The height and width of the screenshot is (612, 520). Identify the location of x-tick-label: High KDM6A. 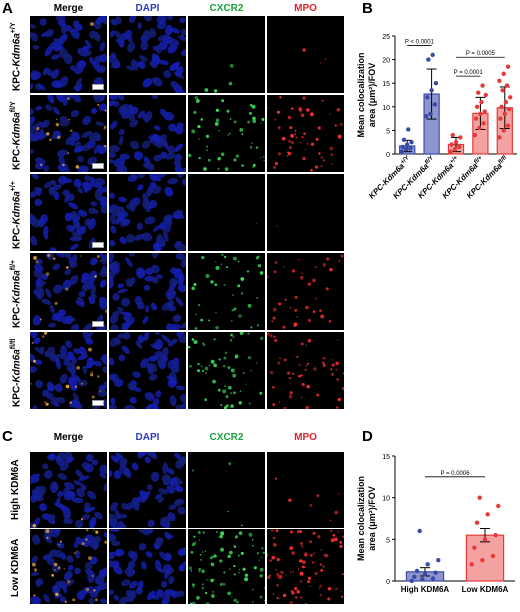
(425, 589).